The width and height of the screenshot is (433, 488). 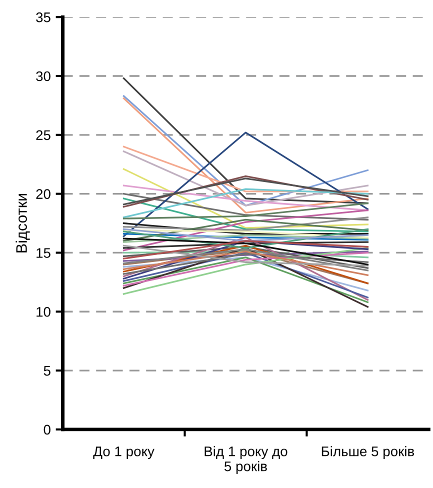 I want to click on y-tick-label: 15, so click(x=43, y=253).